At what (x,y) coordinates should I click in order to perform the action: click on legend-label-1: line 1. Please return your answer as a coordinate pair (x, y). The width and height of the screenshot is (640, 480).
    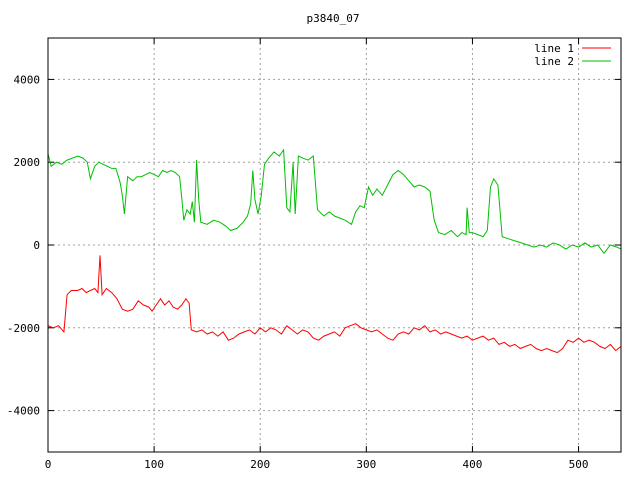
    Looking at the image, I should click on (554, 48).